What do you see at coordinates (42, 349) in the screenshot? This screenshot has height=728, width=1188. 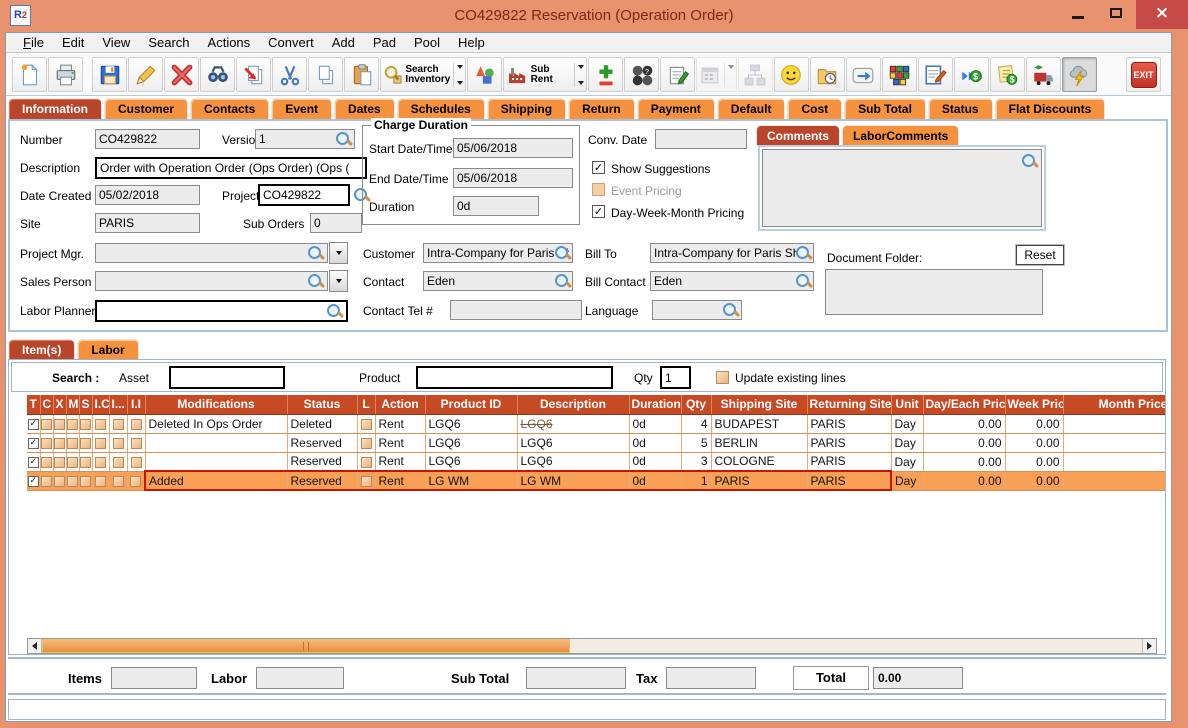 I see `tab-items: Item(s)` at bounding box center [42, 349].